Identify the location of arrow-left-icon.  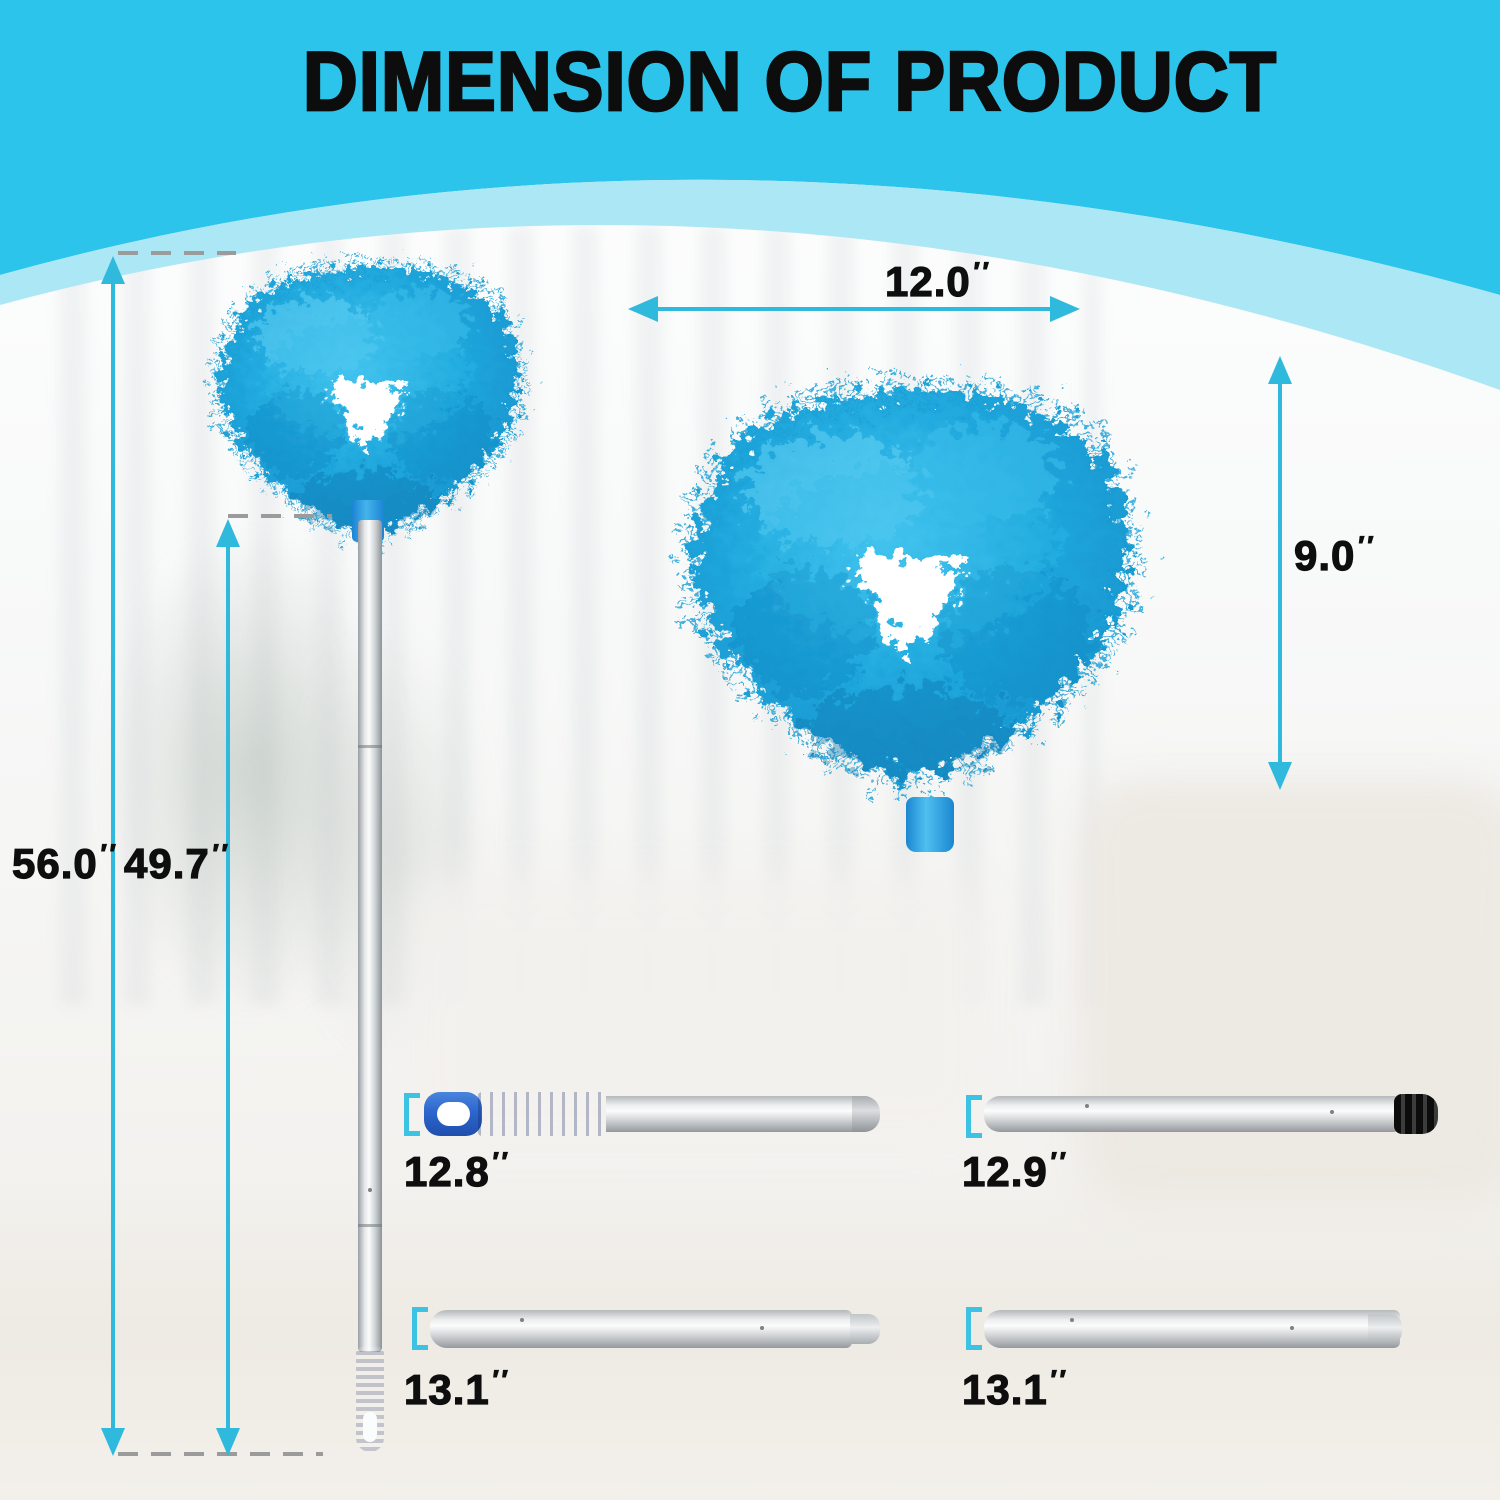
(643, 309).